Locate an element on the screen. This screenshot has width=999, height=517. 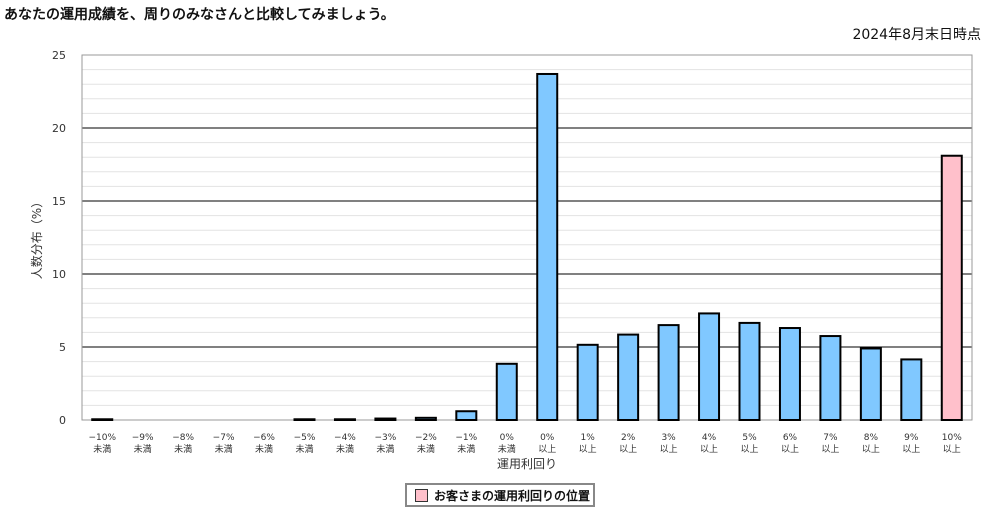
x-tick-label: −9% is located at coordinates (143, 438).